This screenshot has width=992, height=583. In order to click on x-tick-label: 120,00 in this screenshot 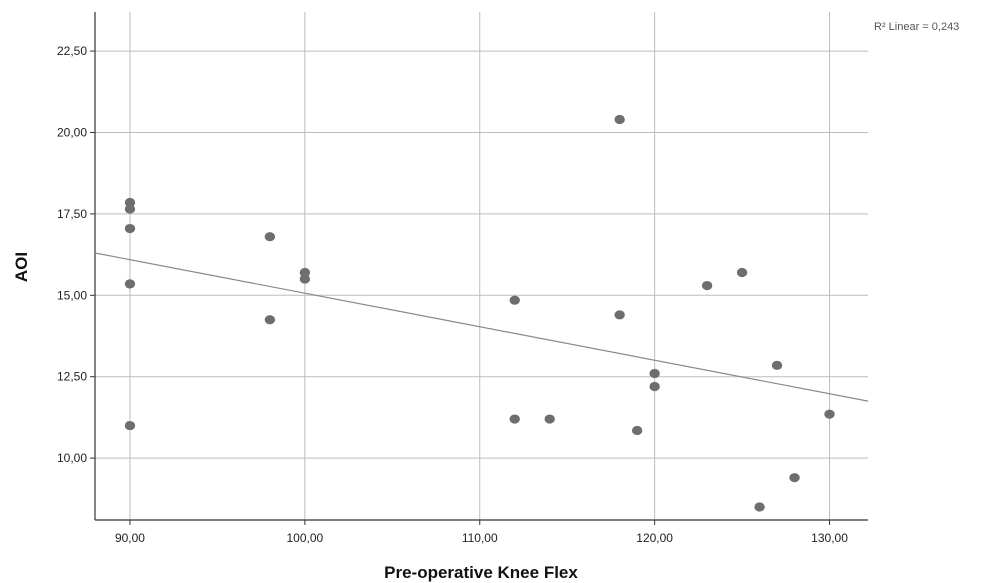, I will do `click(654, 538)`.